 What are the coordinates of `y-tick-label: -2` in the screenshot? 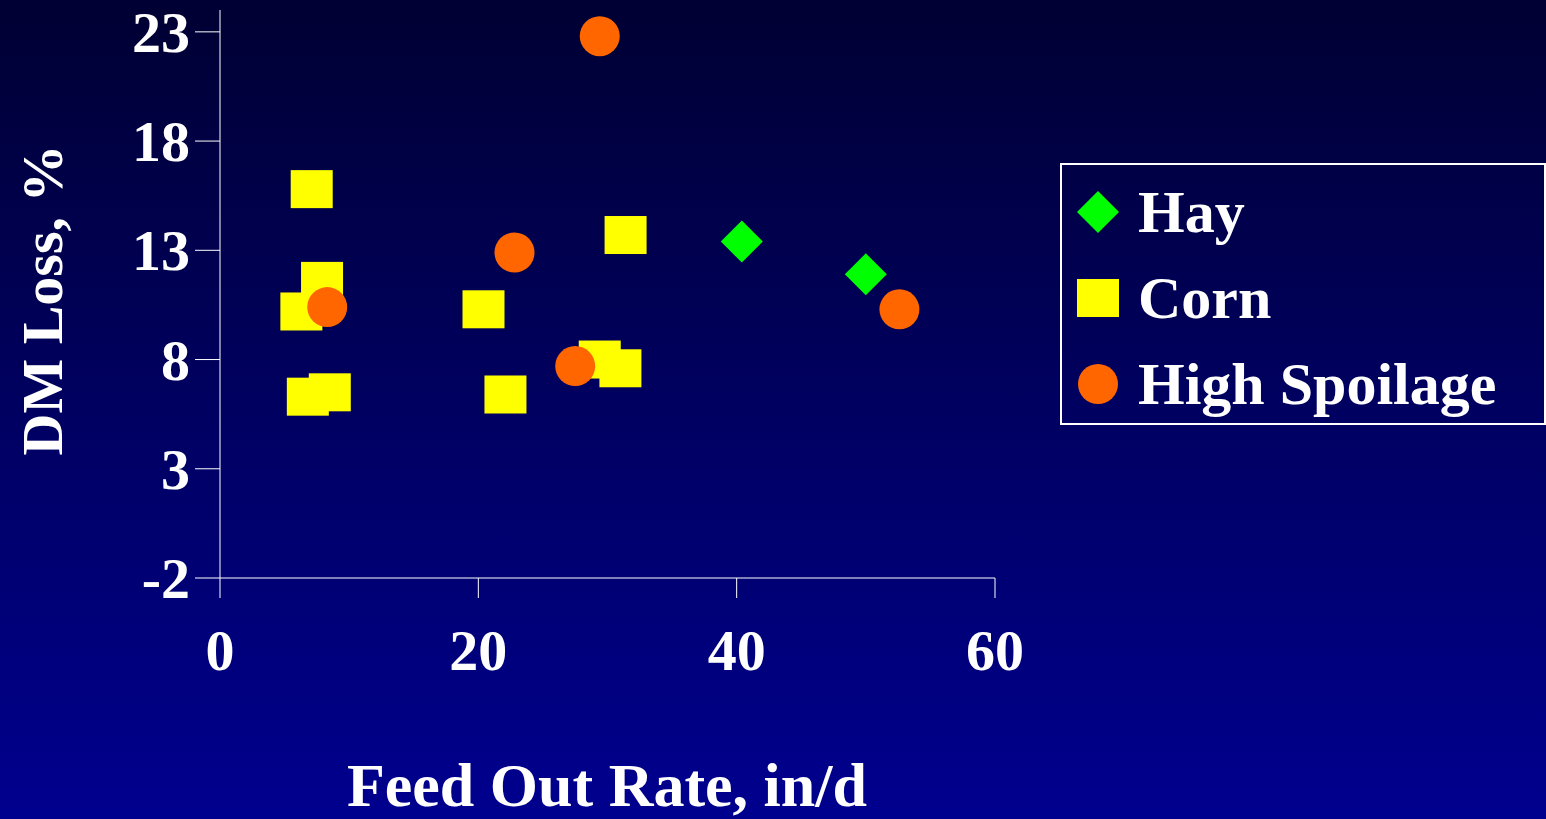 It's located at (165, 578).